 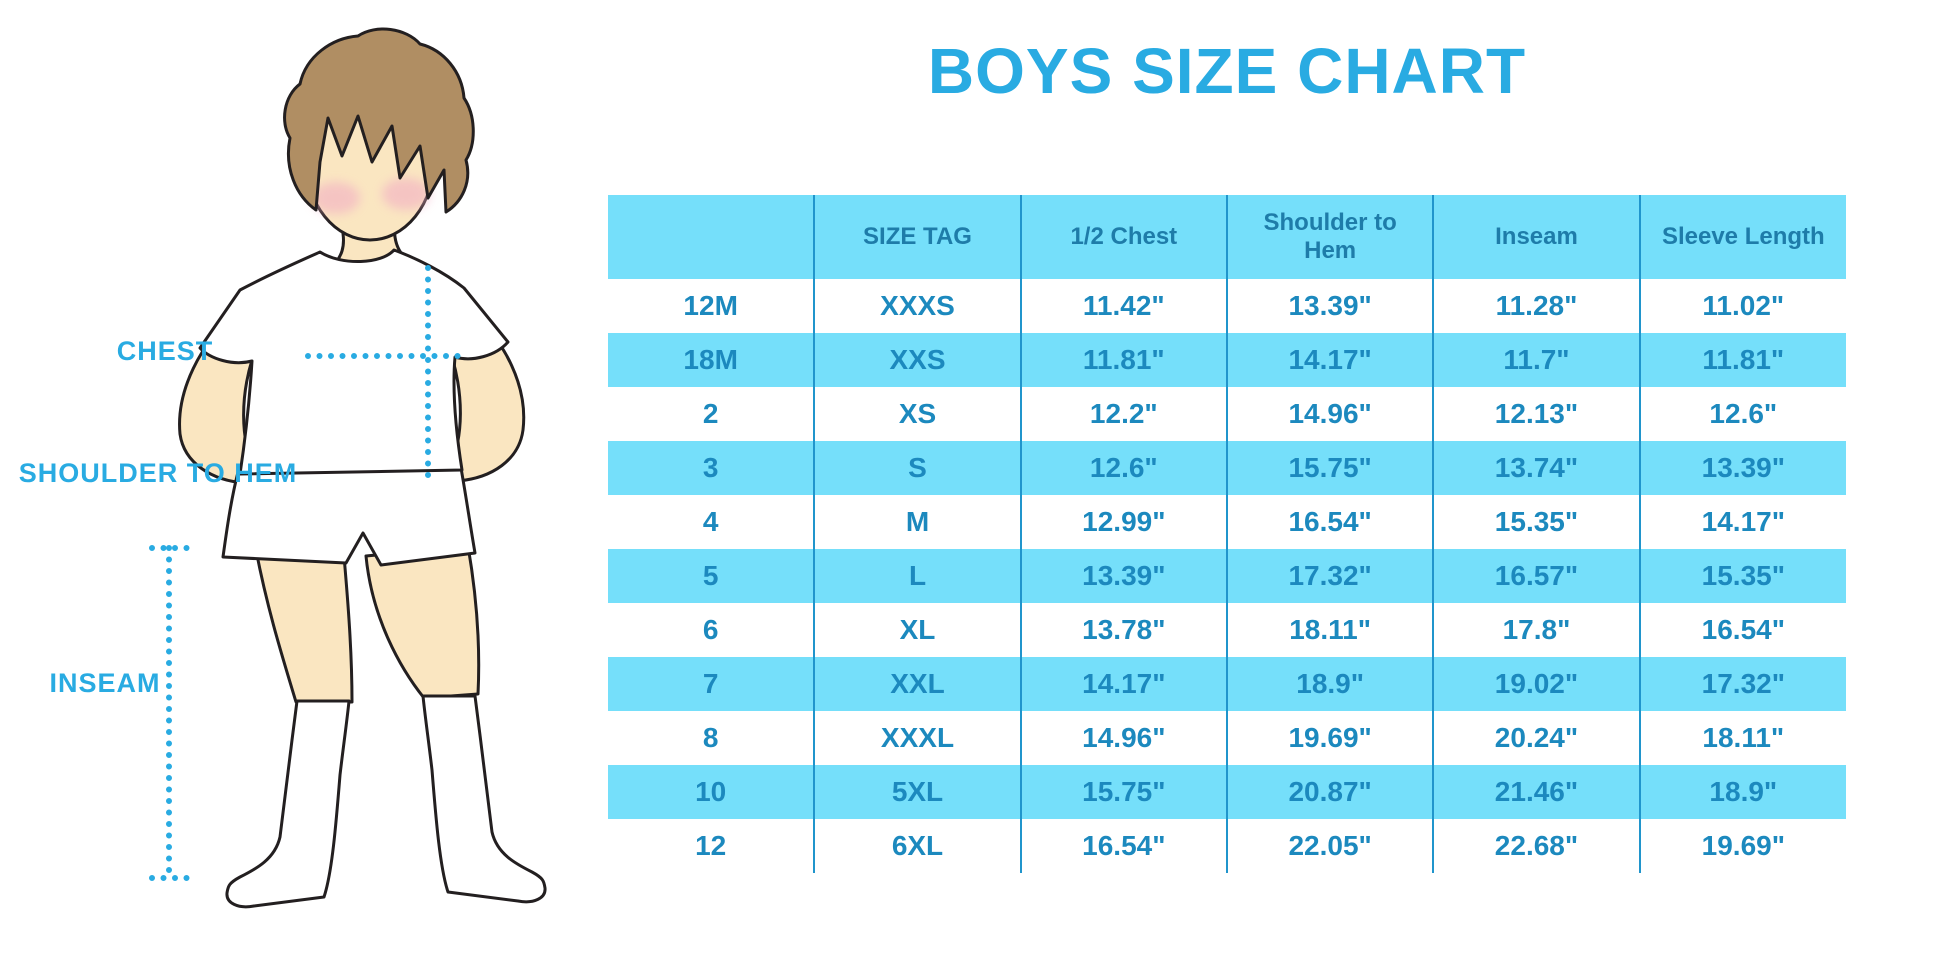 What do you see at coordinates (711, 791) in the screenshot?
I see `table-cell: 10` at bounding box center [711, 791].